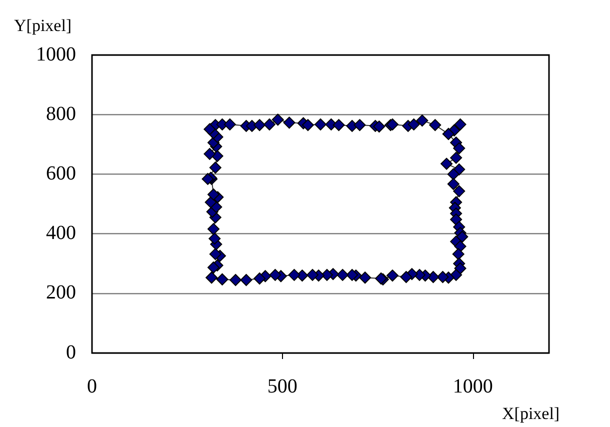 This screenshot has width=610, height=427. What do you see at coordinates (531, 413) in the screenshot?
I see `x-axis-title: X[pixel]` at bounding box center [531, 413].